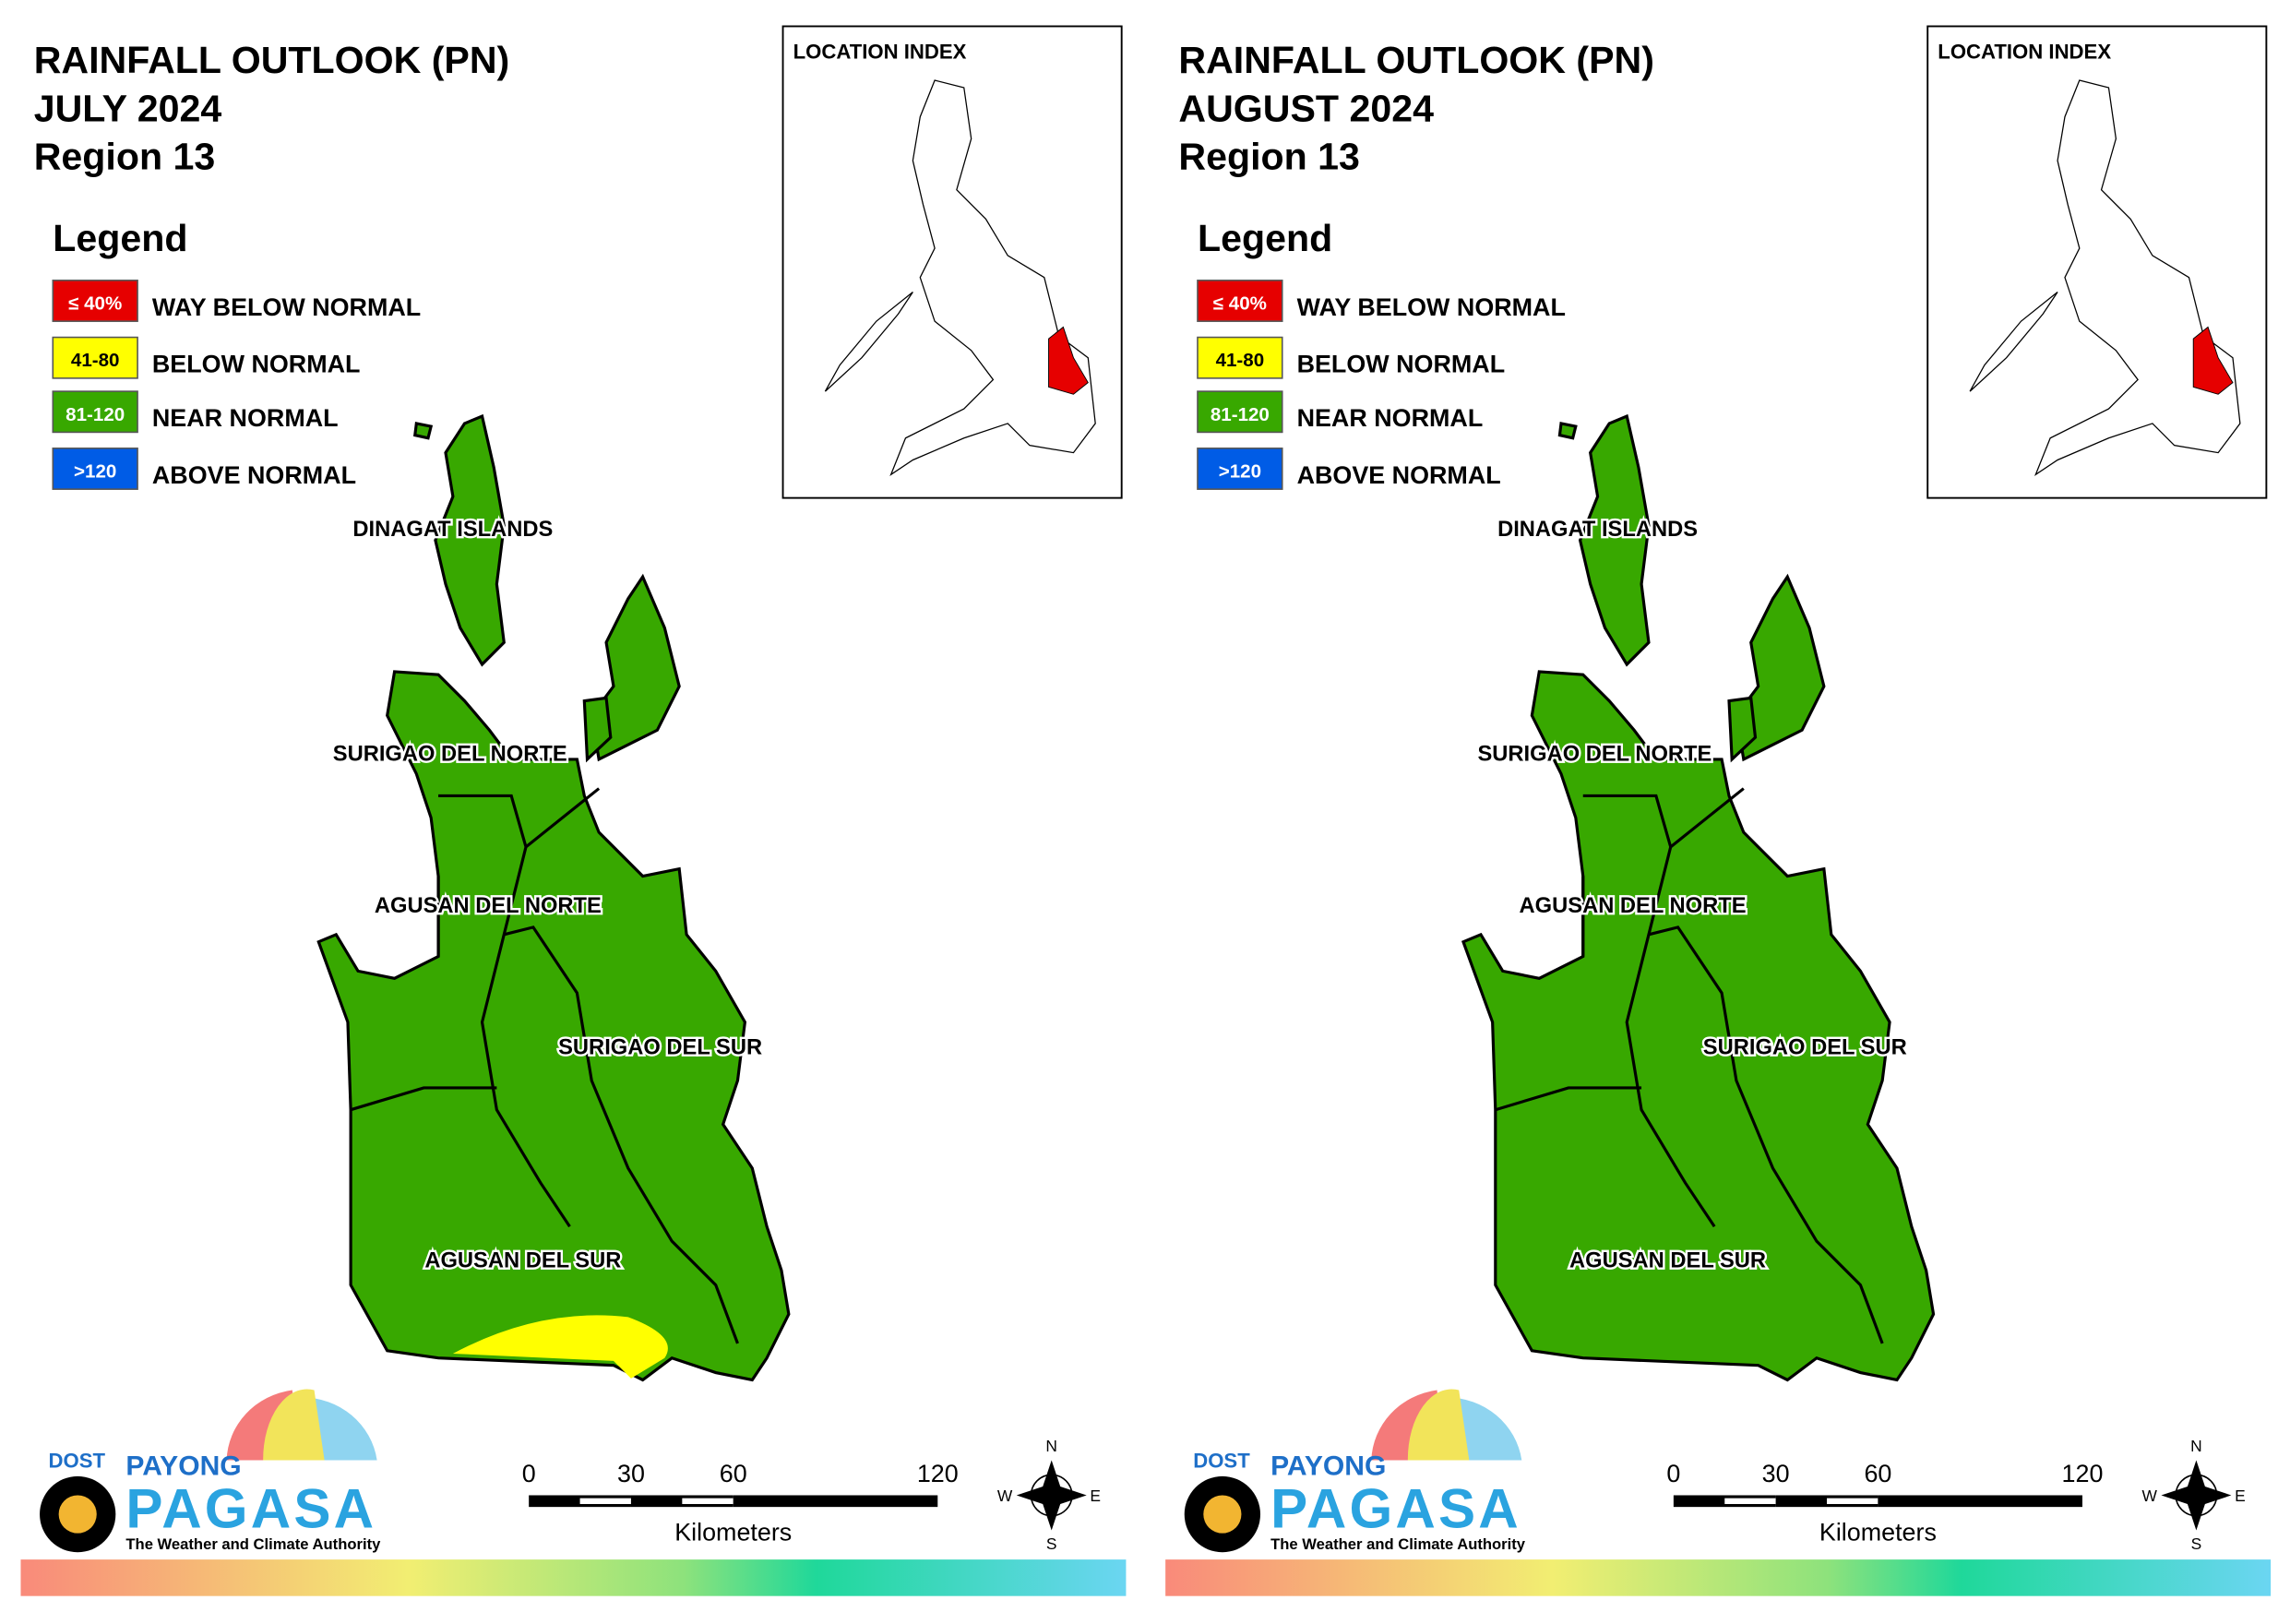 Image resolution: width=2290 pixels, height=1624 pixels. I want to click on inset-map, so click(960, 277).